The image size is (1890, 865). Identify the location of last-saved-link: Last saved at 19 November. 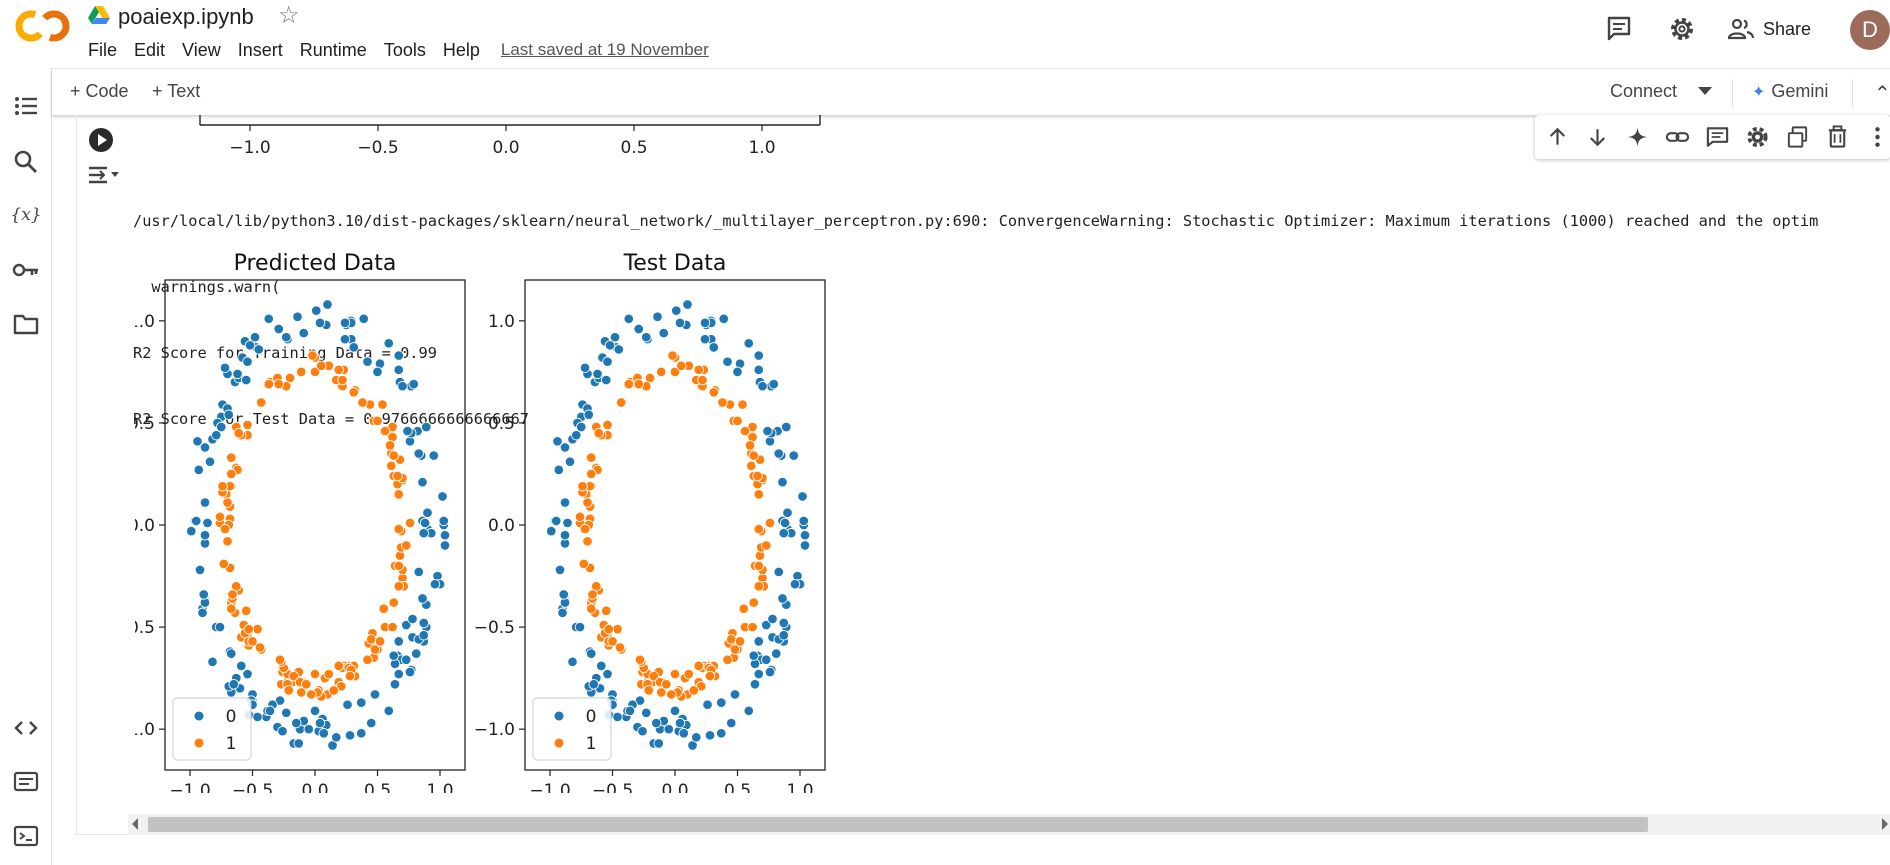
(604, 49).